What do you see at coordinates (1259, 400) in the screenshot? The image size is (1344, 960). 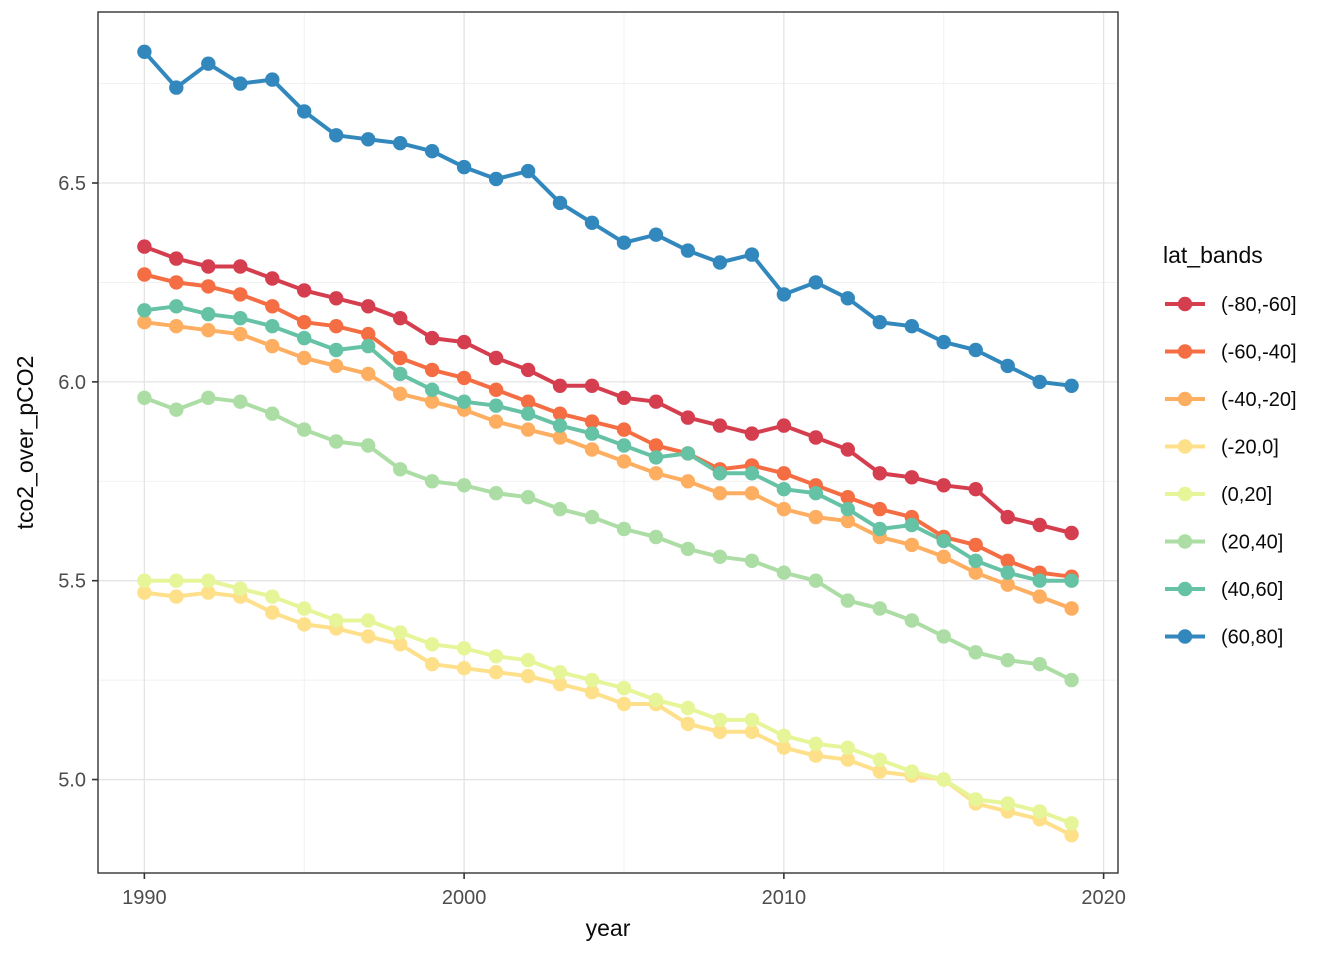 I see `legend-entry-label: (-40,-20]` at bounding box center [1259, 400].